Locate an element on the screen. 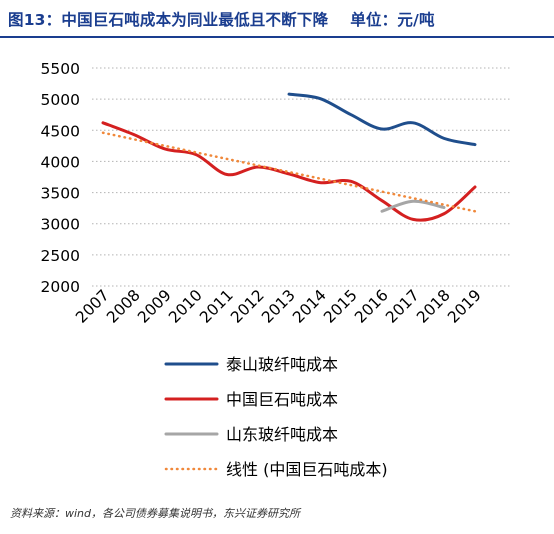 This screenshot has height=534, width=554. x-tick-label: 2014 is located at coordinates (309, 306).